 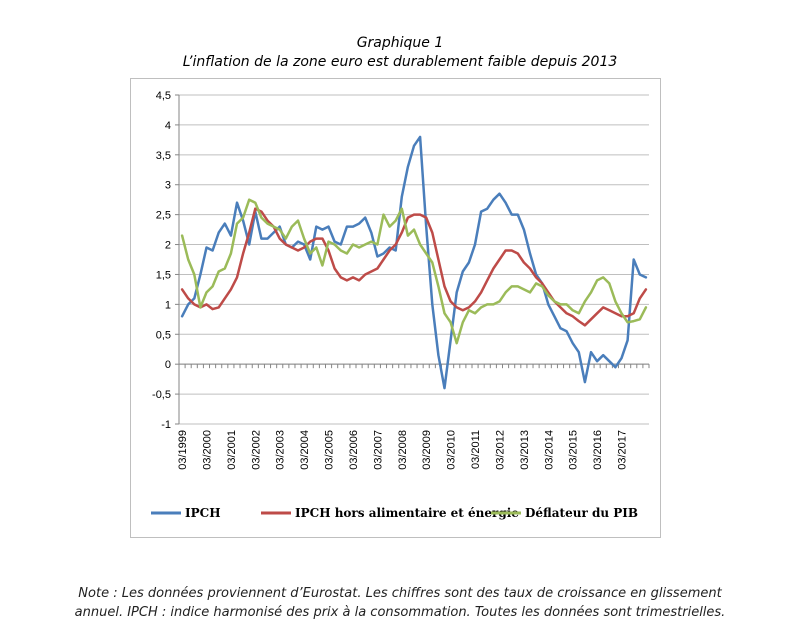 What do you see at coordinates (500, 450) in the screenshot?
I see `x-tick-label: 03/2012` at bounding box center [500, 450].